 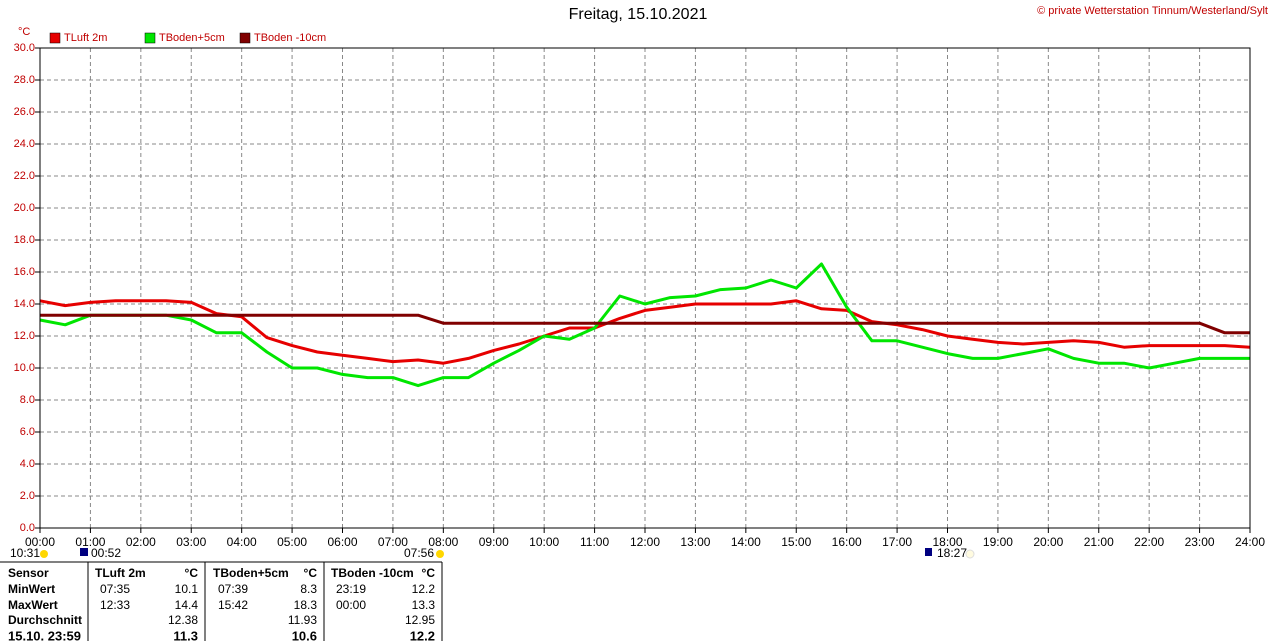 I want to click on x-tick-label: 12:00, so click(x=645, y=542).